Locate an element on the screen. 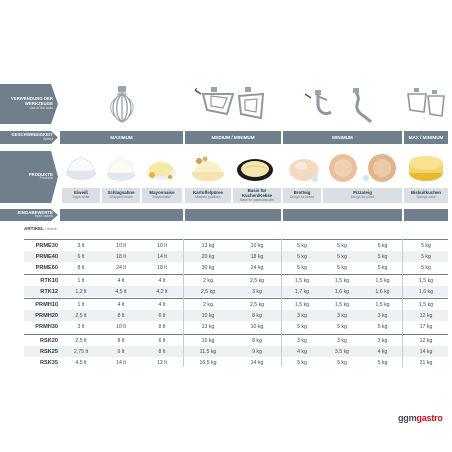 The height and width of the screenshot is (452, 452). capacity-cell: 9 lt is located at coordinates (121, 351).